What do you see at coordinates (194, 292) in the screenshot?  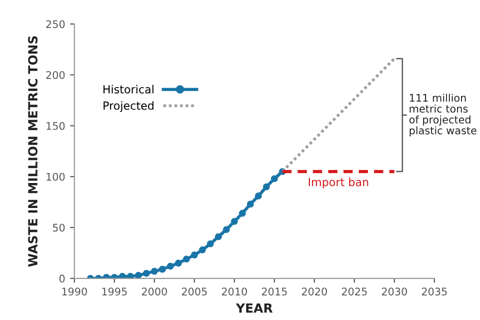 I see `x-tick-label: 2005` at bounding box center [194, 292].